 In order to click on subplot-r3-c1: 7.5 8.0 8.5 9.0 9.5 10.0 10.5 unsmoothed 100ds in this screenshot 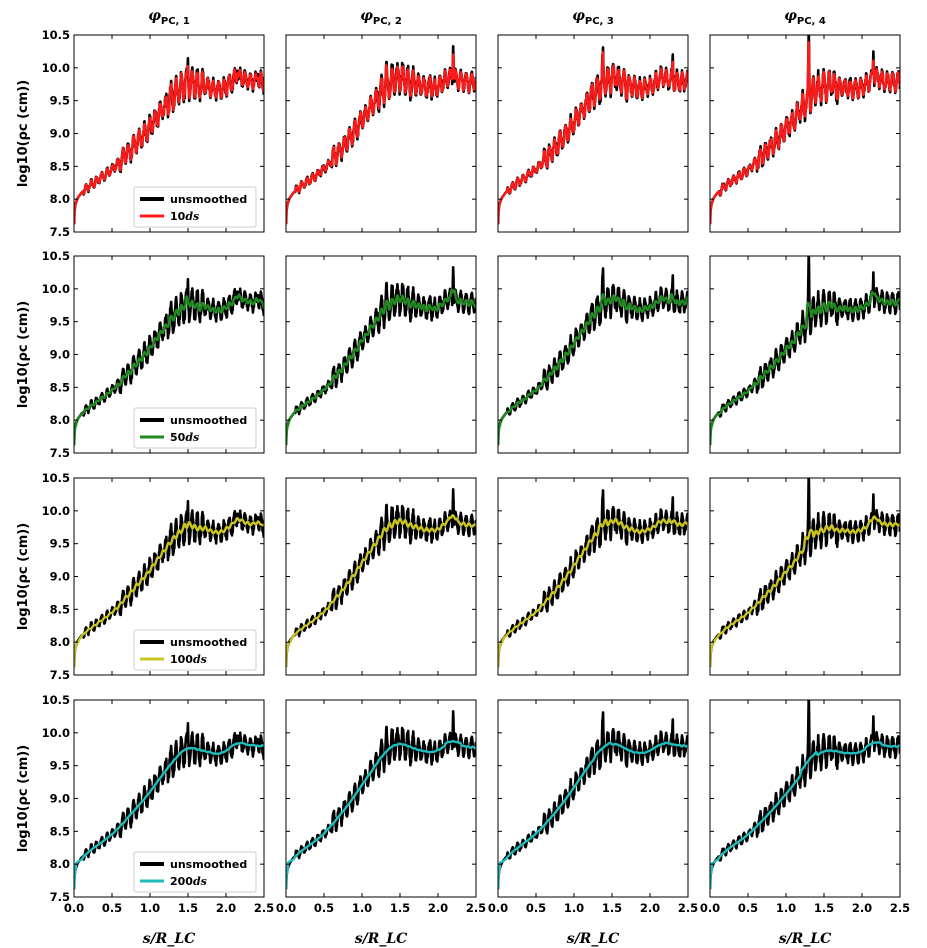, I will do `click(153, 576)`.